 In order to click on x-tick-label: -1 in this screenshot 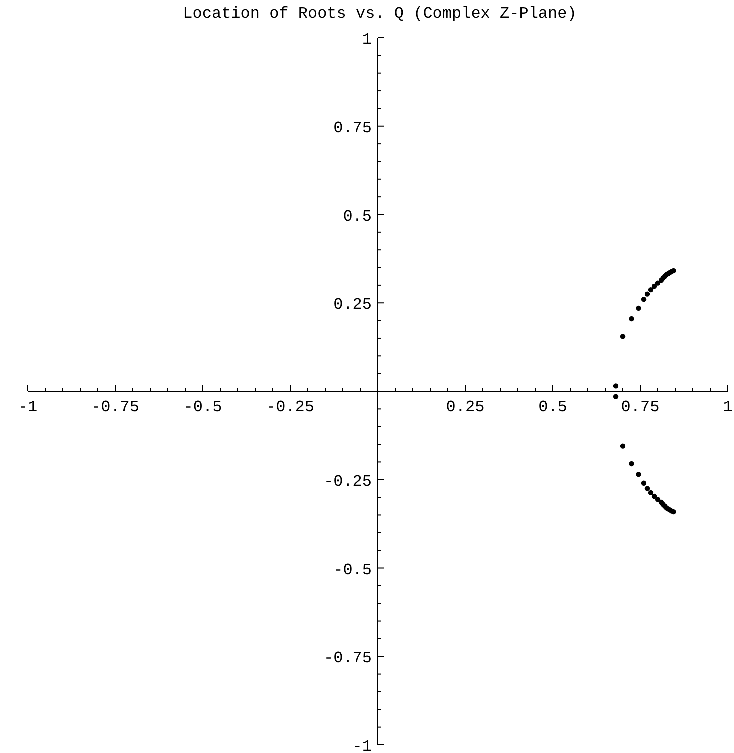, I will do `click(28, 407)`.